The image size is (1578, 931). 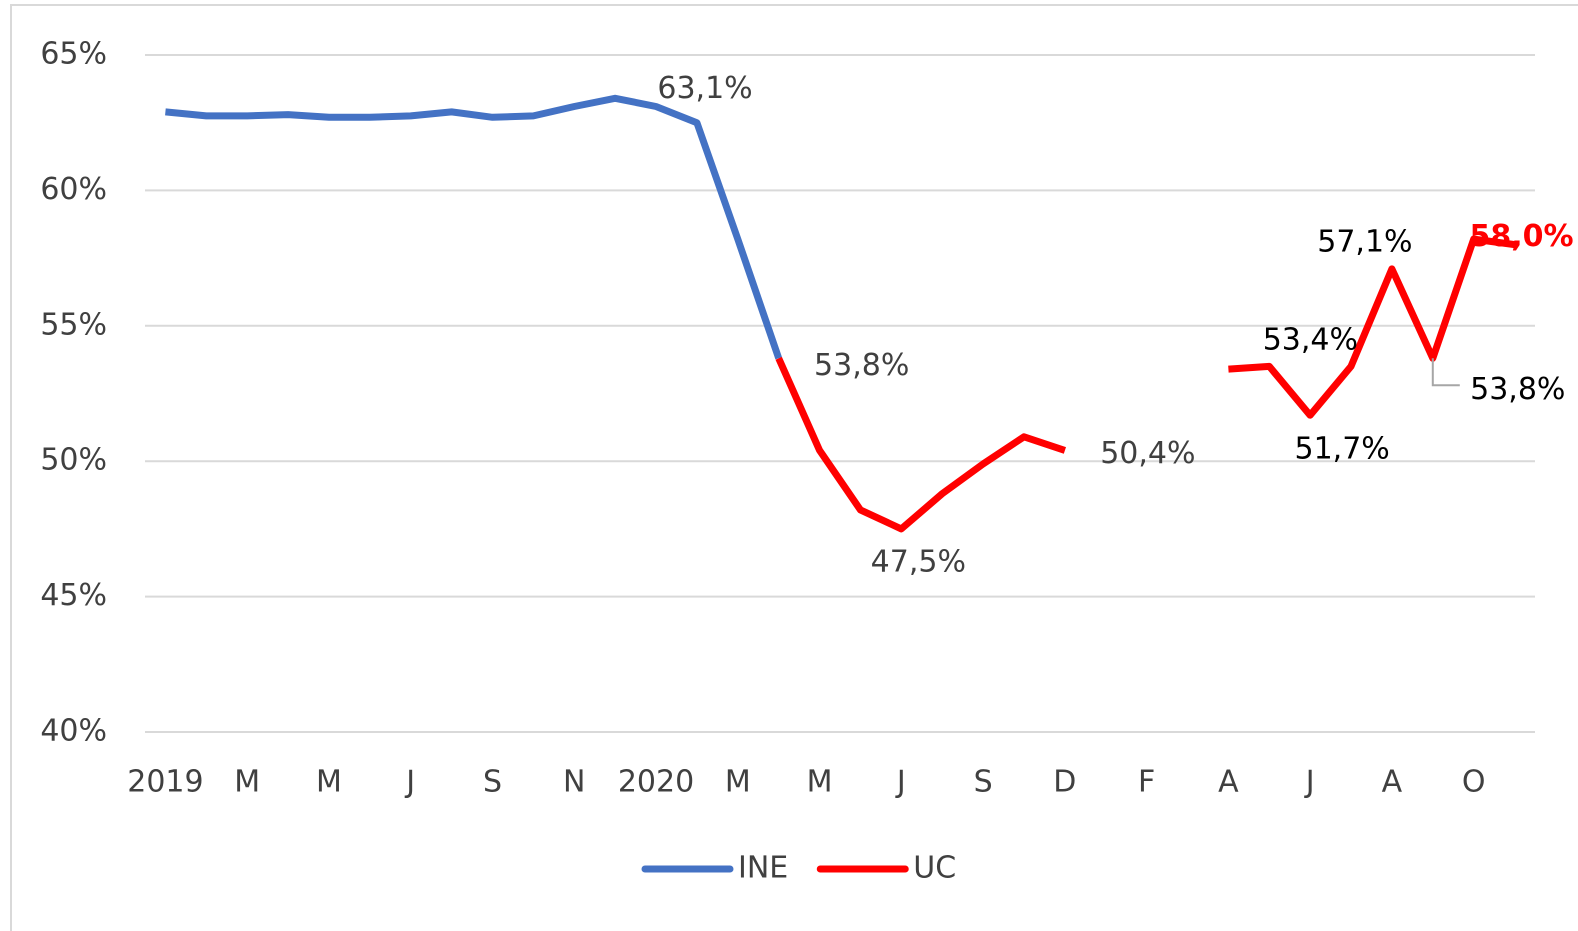 I want to click on y-tick-label: 45%, so click(x=73, y=595).